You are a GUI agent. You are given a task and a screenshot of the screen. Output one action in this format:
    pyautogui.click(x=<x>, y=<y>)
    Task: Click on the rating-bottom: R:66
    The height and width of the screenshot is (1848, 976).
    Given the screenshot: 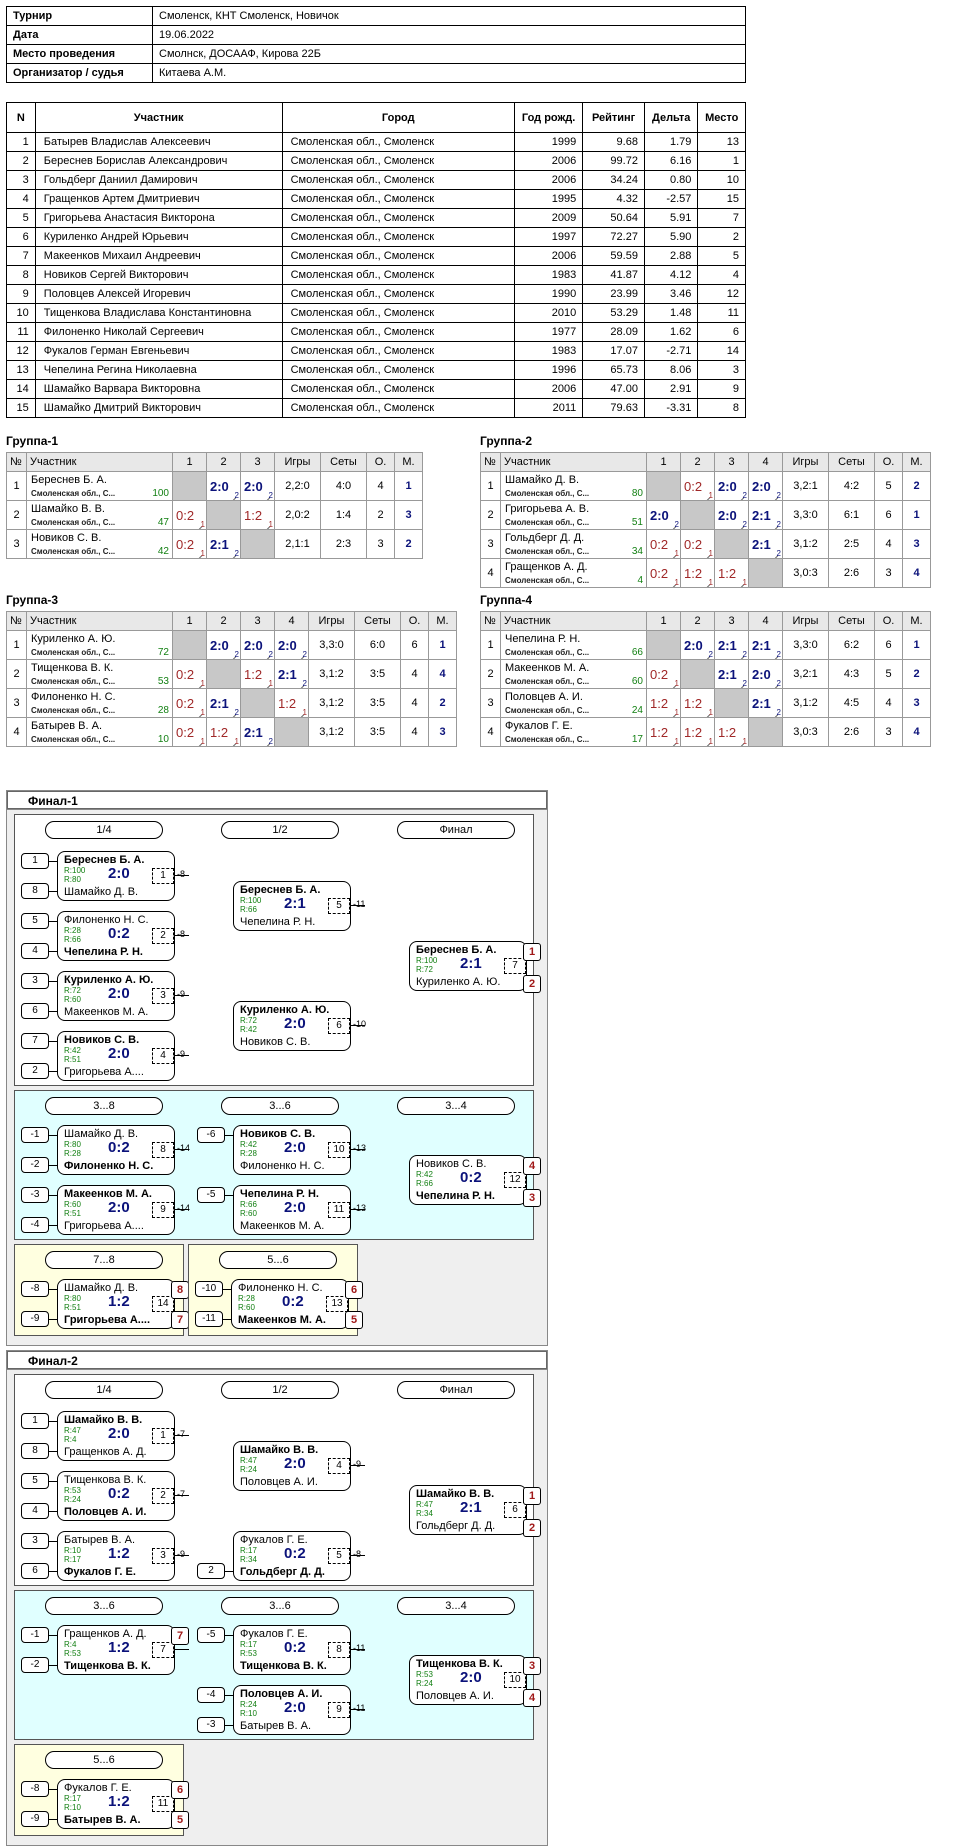 What is the action you would take?
    pyautogui.click(x=248, y=909)
    